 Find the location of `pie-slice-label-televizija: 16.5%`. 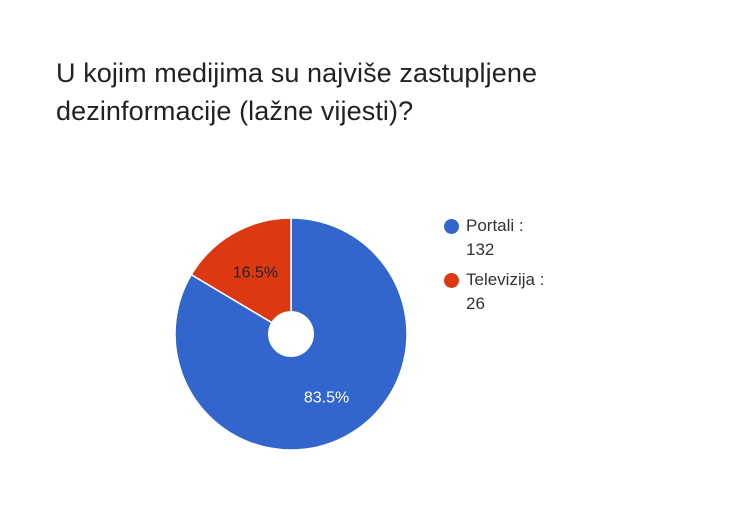

pie-slice-label-televizija: 16.5% is located at coordinates (255, 272).